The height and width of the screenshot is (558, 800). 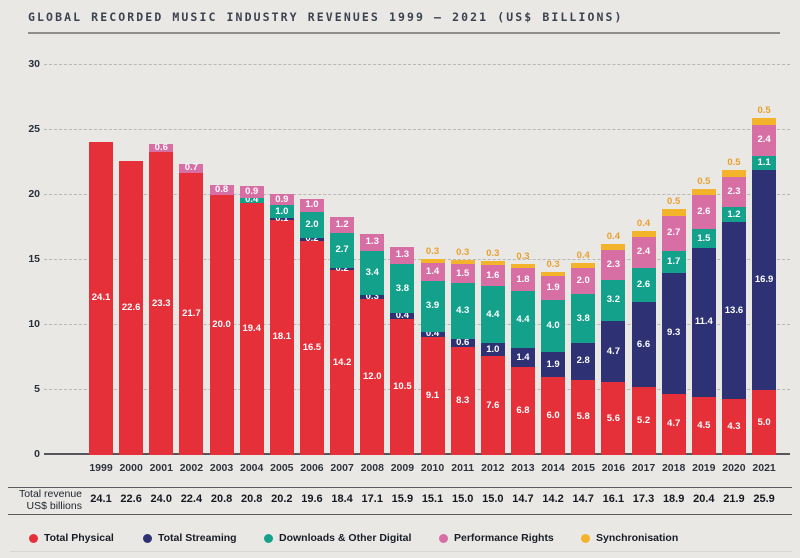 I want to click on y-axis-tick-20: 20, so click(x=34, y=194).